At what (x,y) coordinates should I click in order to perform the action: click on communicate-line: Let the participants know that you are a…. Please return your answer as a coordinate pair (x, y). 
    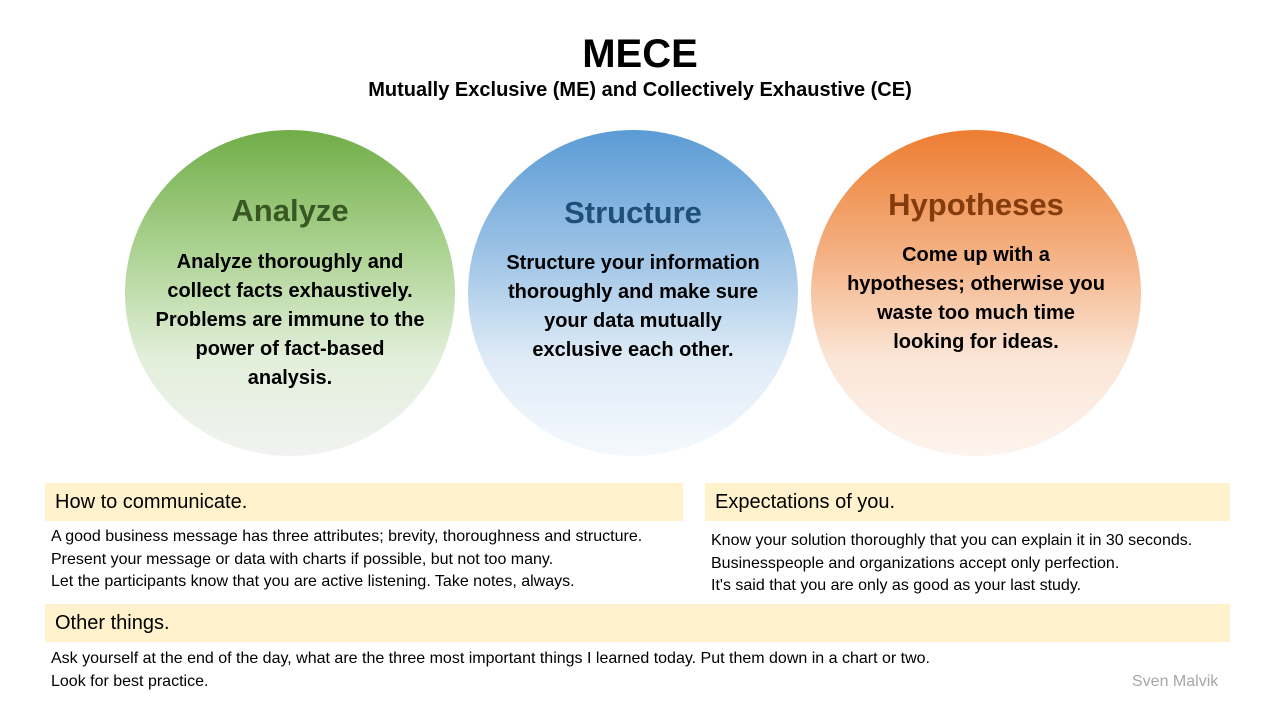
    Looking at the image, I should click on (313, 581).